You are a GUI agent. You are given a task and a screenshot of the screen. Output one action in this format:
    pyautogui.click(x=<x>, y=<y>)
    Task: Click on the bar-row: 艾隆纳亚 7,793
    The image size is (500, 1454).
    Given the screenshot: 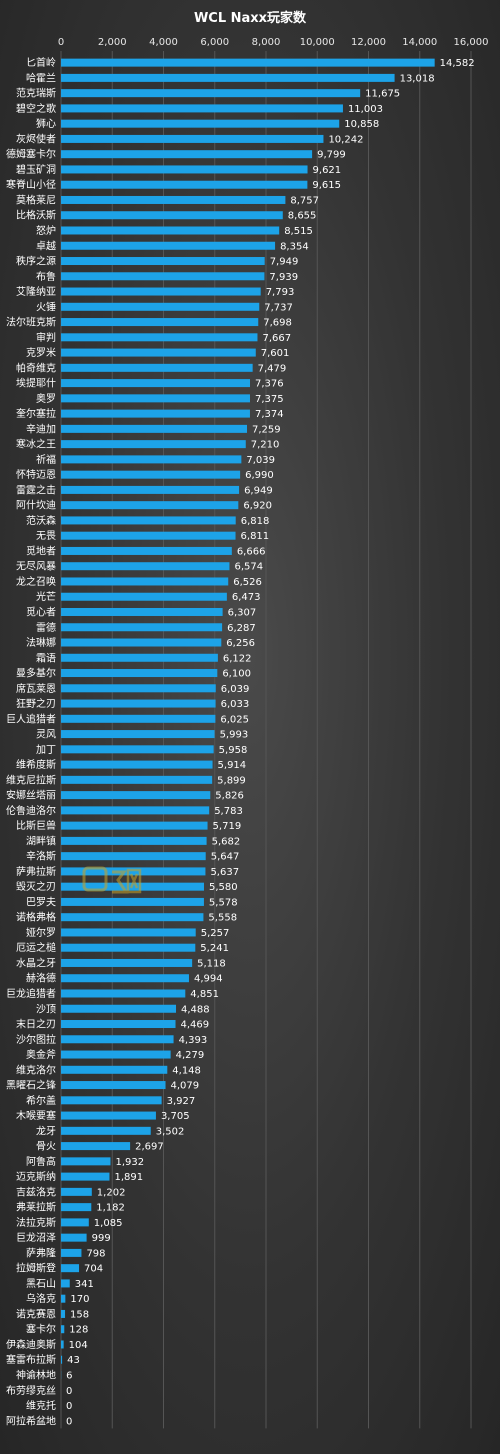 What is the action you would take?
    pyautogui.click(x=155, y=291)
    